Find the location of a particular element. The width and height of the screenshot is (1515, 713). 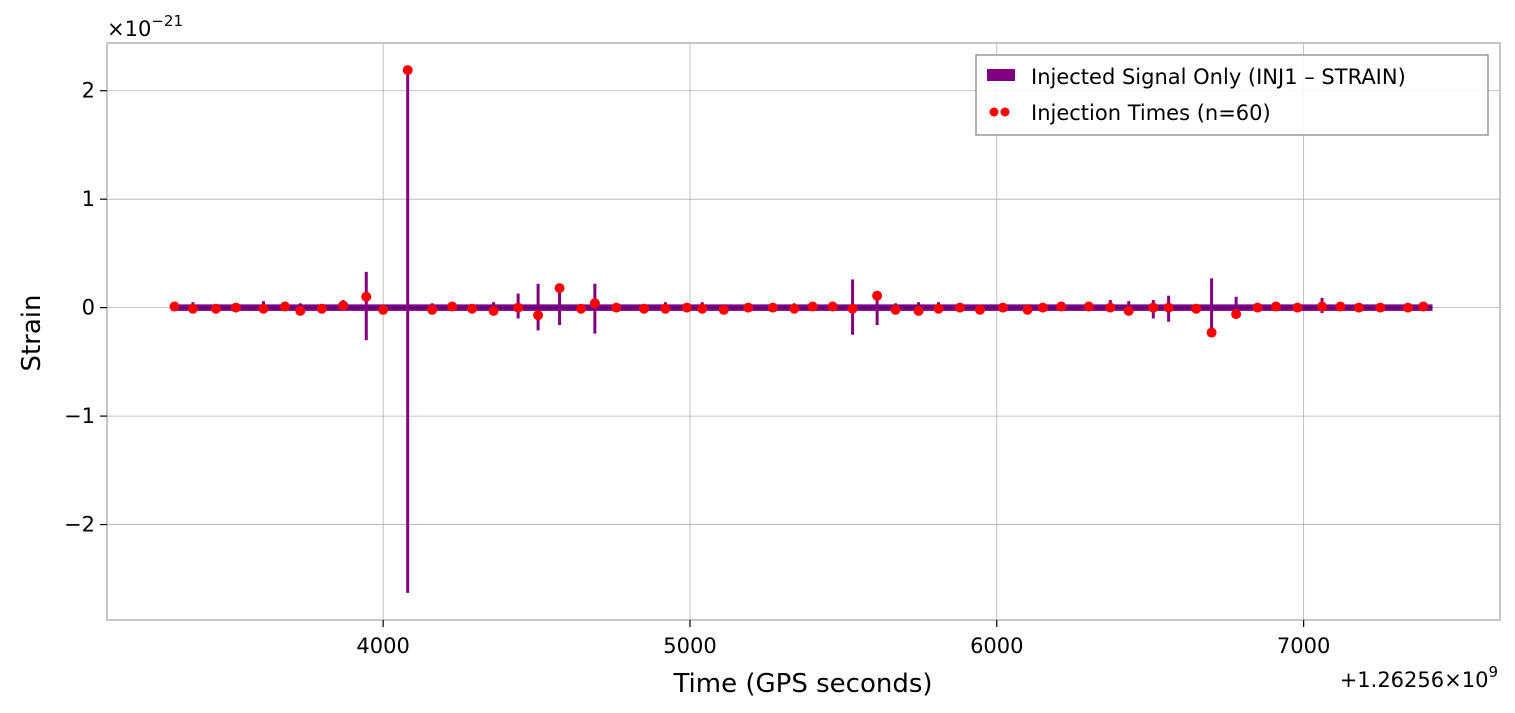

x-offset-base: +1.26256×10 is located at coordinates (1414, 680).